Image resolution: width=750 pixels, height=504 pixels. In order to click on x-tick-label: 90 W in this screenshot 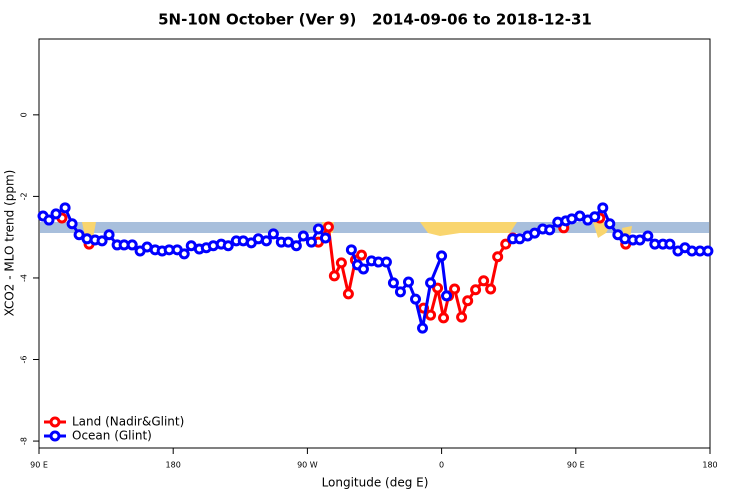, I will do `click(307, 465)`.